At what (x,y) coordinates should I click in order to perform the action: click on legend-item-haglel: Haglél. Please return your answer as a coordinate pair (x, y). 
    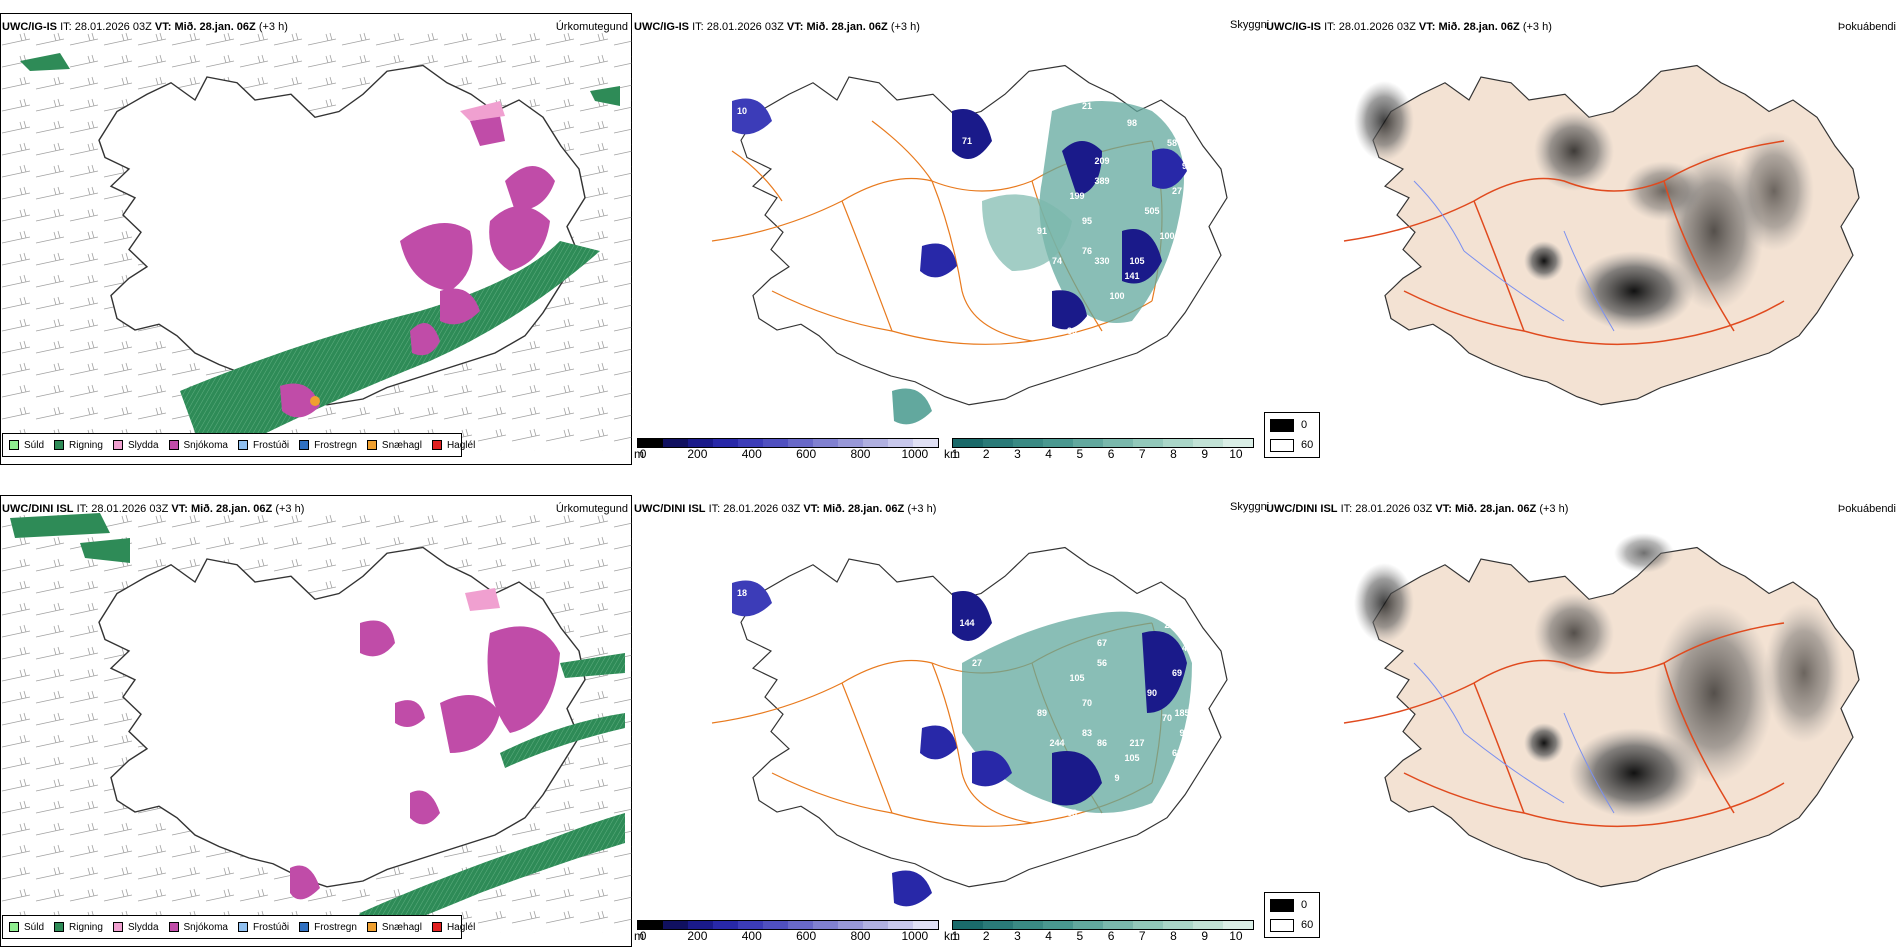
    Looking at the image, I should click on (453, 445).